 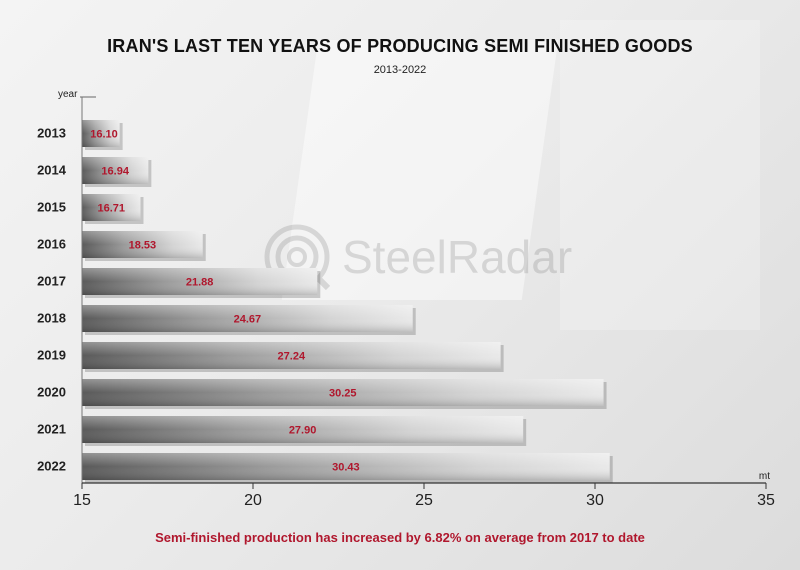 I want to click on value-label: 18.53, so click(x=143, y=246).